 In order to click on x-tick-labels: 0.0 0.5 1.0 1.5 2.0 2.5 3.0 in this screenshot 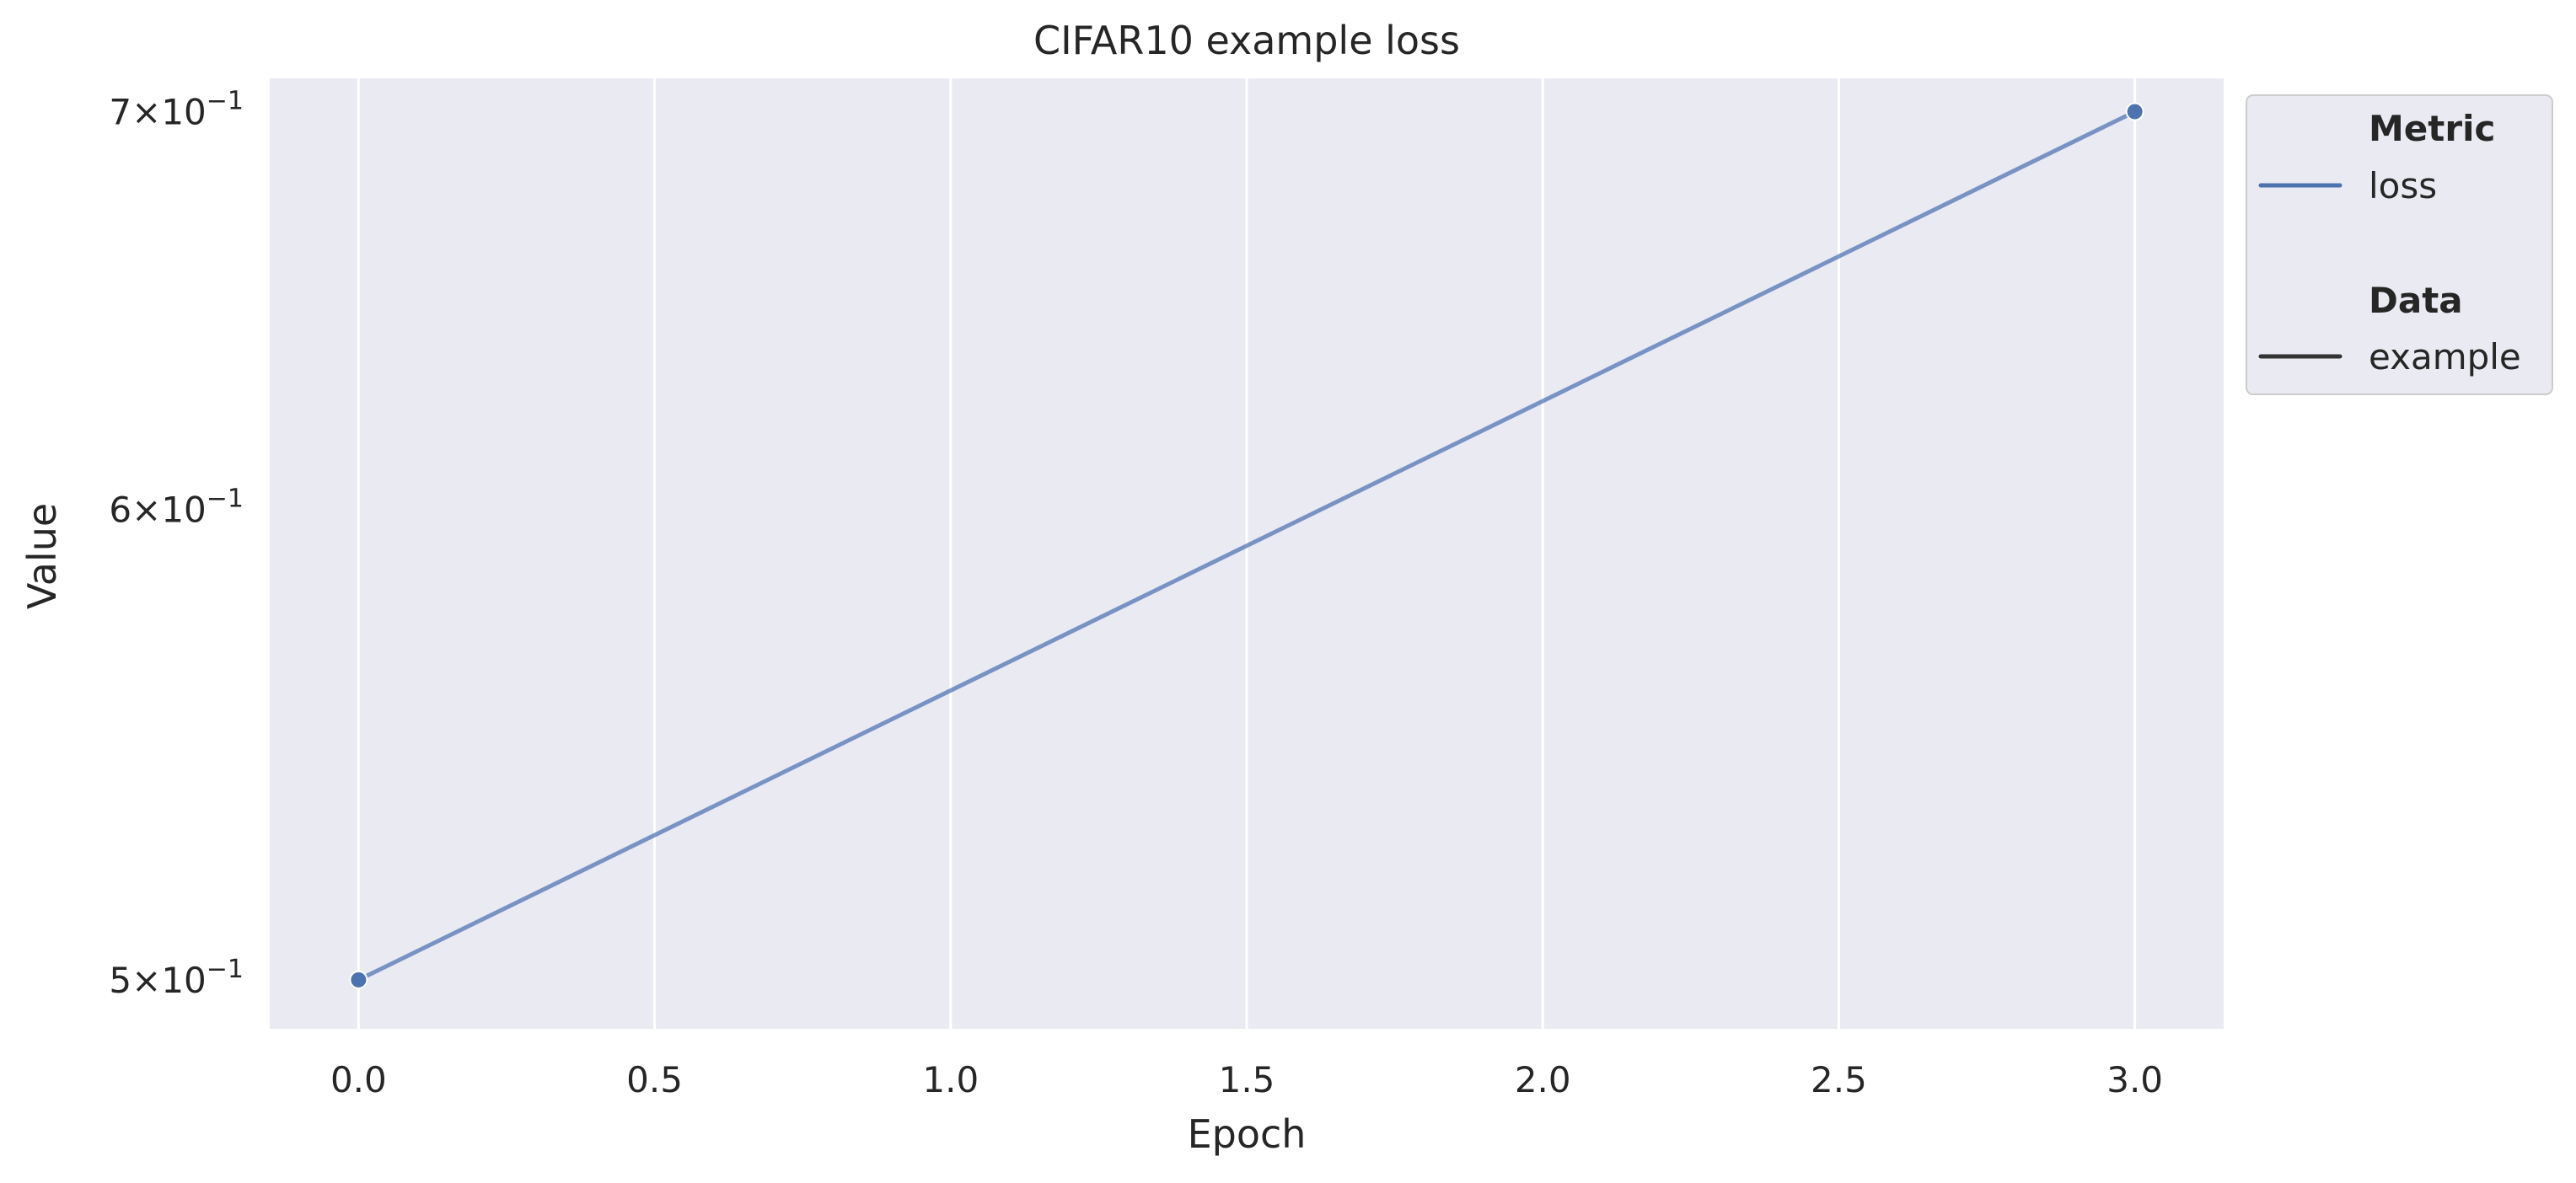, I will do `click(1246, 1079)`.